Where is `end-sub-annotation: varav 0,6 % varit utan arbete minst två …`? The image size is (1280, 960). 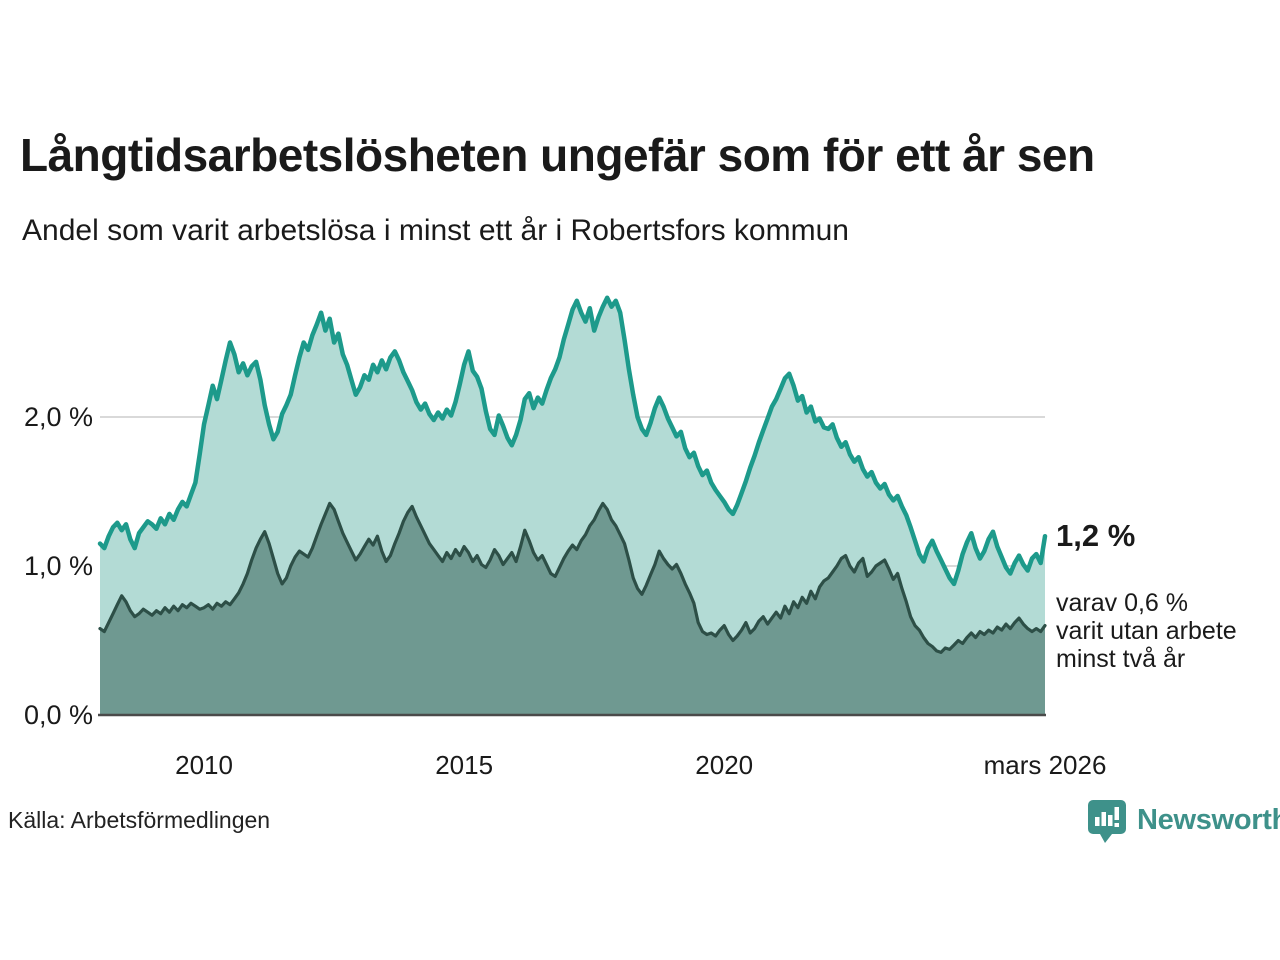
end-sub-annotation: varav 0,6 % varit utan arbete minst två … is located at coordinates (1146, 631).